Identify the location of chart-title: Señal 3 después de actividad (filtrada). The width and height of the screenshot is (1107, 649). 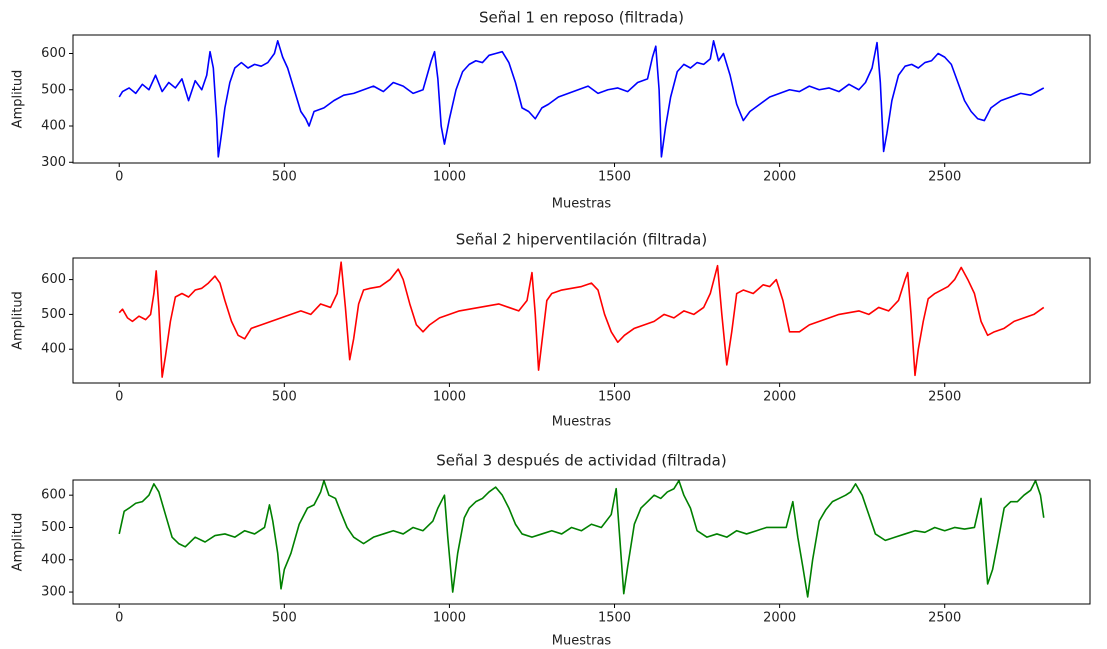
(581, 461).